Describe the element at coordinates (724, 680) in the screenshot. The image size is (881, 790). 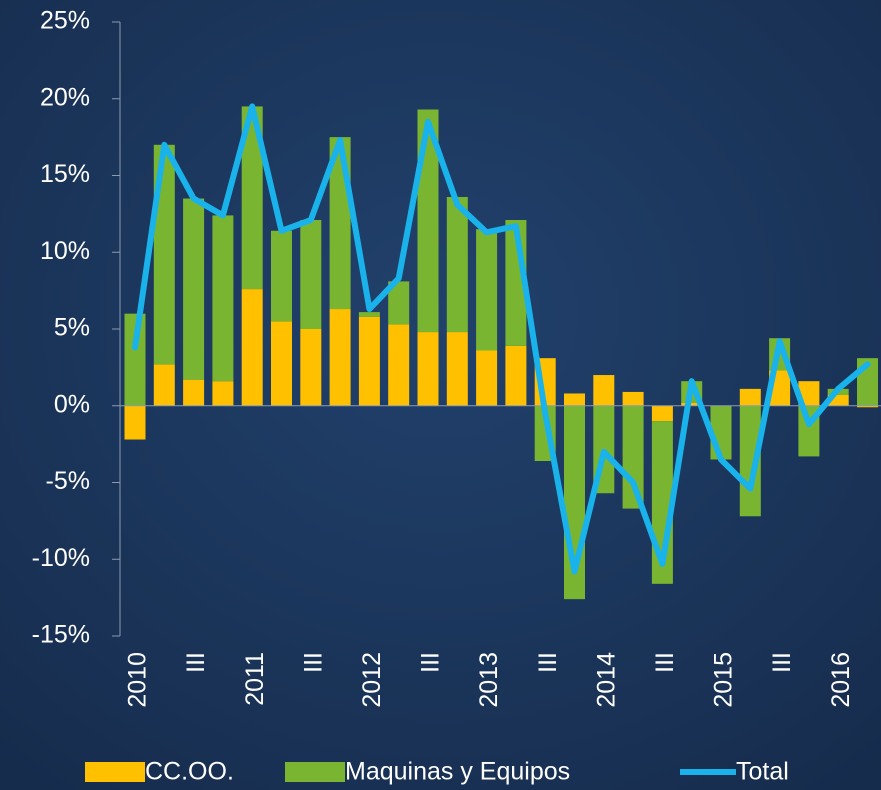
I see `x-tick-label: 2015` at that location.